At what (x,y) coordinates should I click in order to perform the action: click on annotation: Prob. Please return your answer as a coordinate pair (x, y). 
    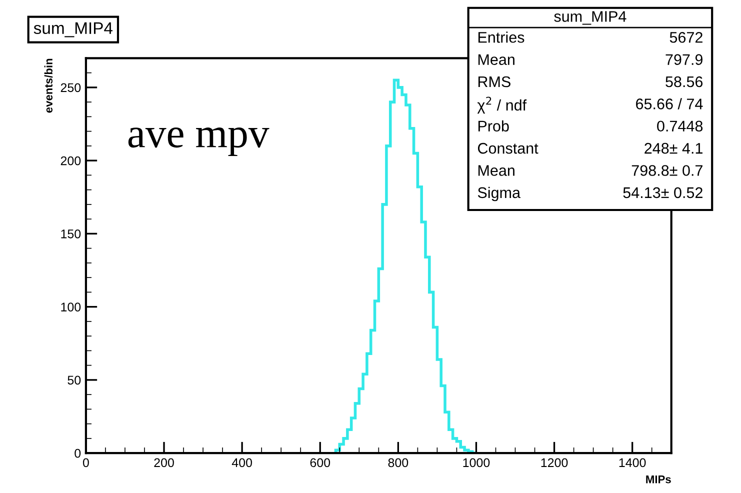
    Looking at the image, I should click on (493, 126).